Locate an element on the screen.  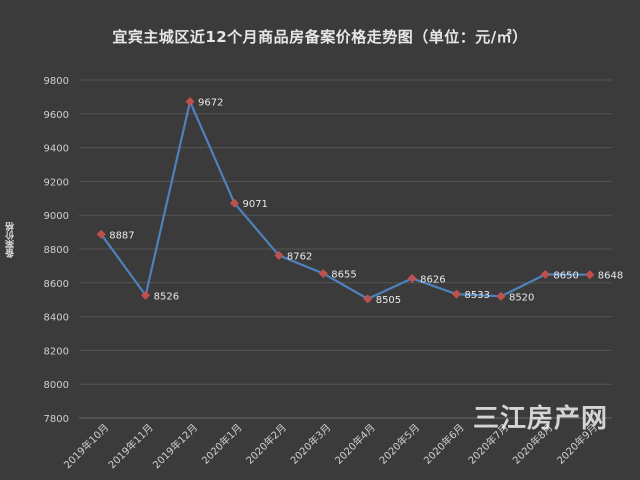
chart-title: 宜宾主城区近12个月商品房备案价格走势图（单位：元/㎡） is located at coordinates (320, 37).